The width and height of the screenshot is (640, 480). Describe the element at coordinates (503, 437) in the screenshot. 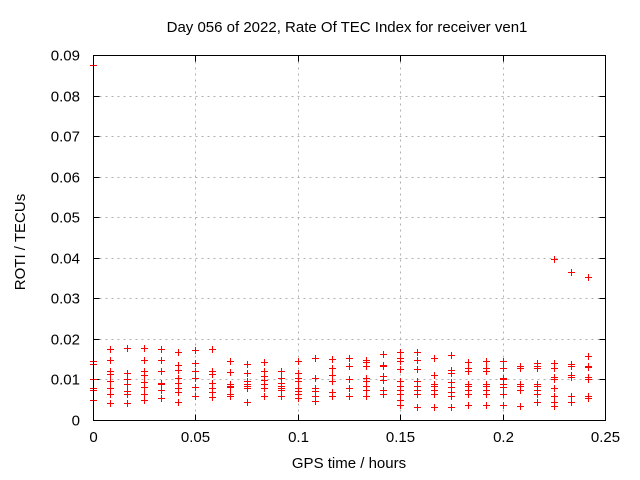

I see `x-tick-label: 0.2` at that location.